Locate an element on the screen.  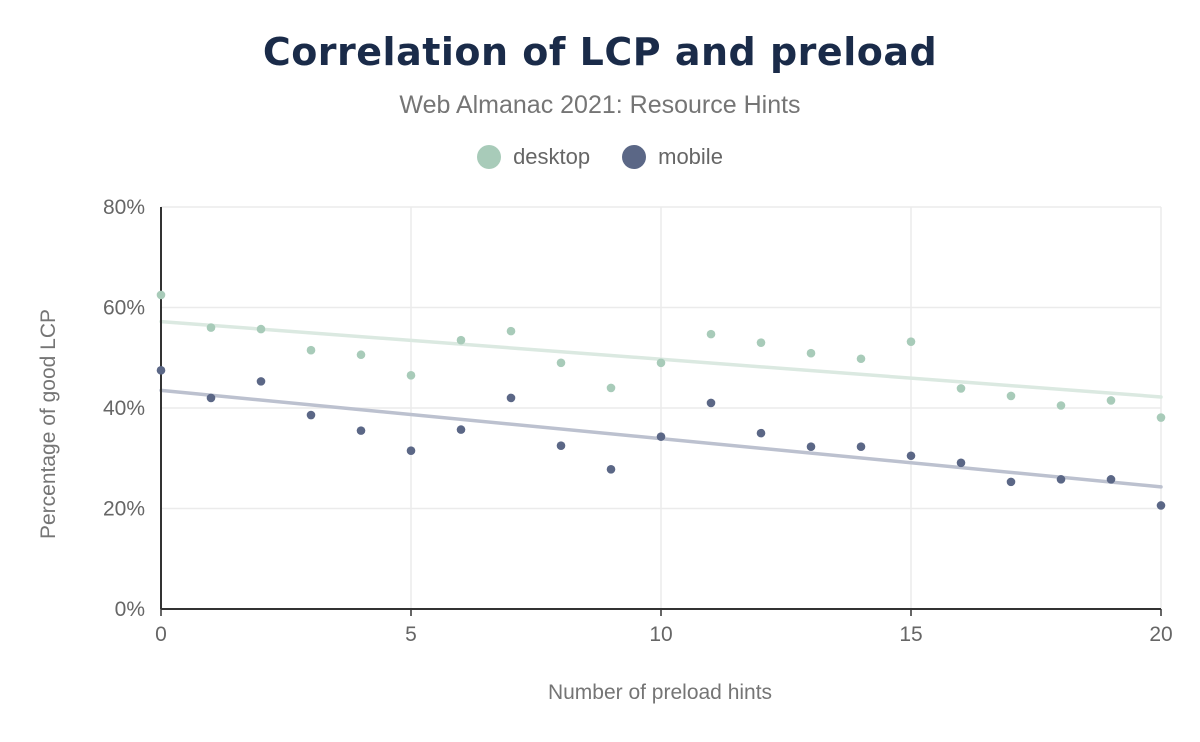
x-axis-title: Number of preload hints is located at coordinates (660, 692).